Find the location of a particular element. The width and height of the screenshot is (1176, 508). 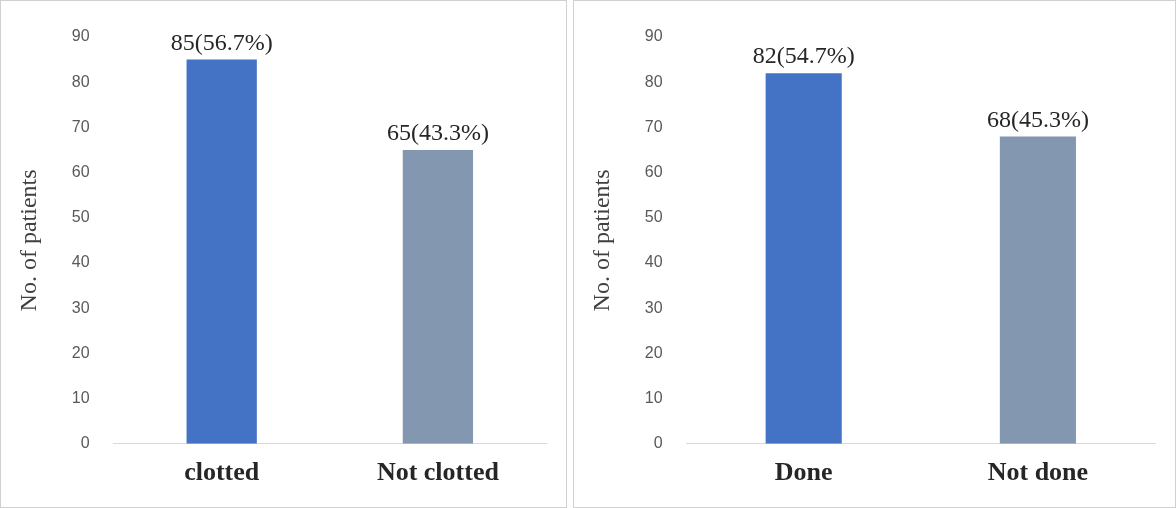

x-tick-label: Not done is located at coordinates (1038, 472).